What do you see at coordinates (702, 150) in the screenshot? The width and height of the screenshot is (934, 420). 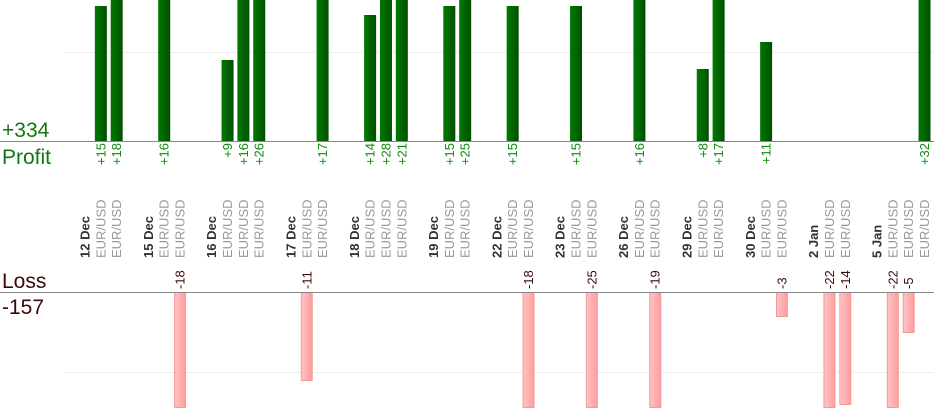 I see `profit-value-label: +8` at bounding box center [702, 150].